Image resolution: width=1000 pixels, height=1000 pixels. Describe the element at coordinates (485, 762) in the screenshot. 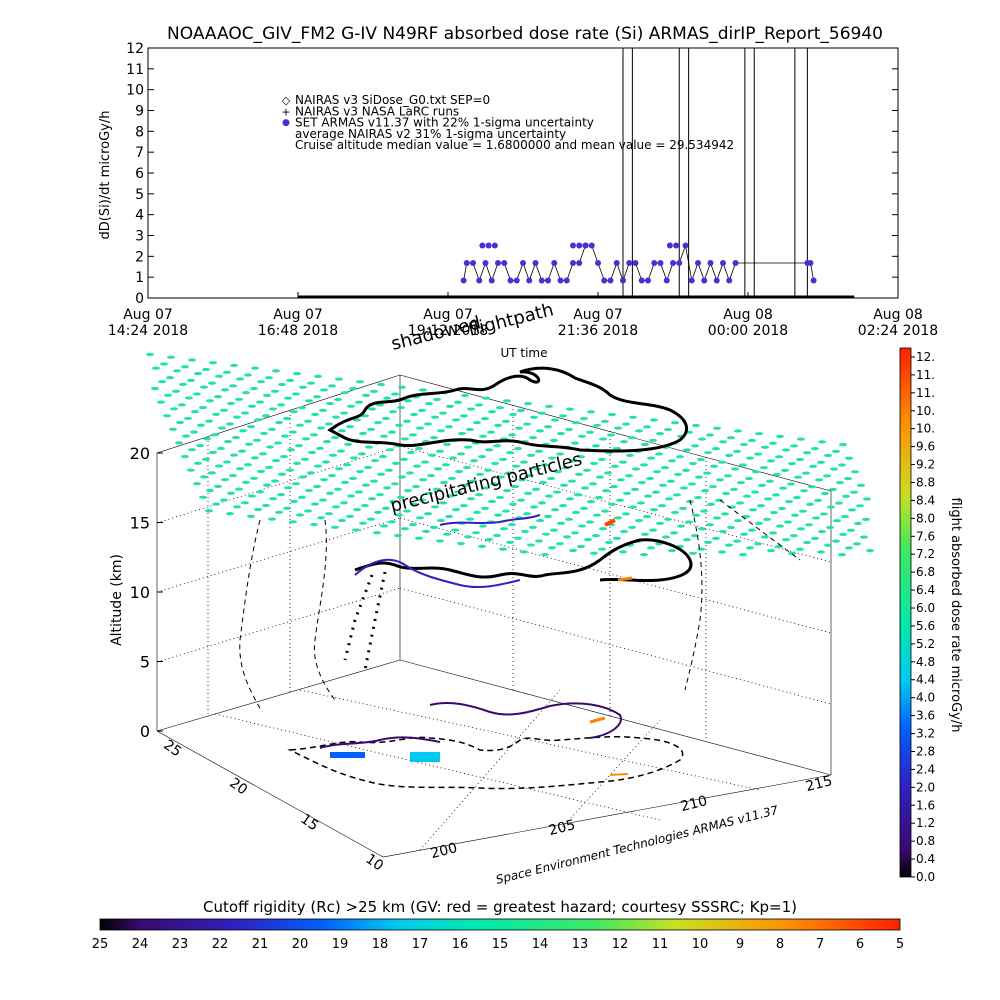

I see `flight-path-ground` at that location.